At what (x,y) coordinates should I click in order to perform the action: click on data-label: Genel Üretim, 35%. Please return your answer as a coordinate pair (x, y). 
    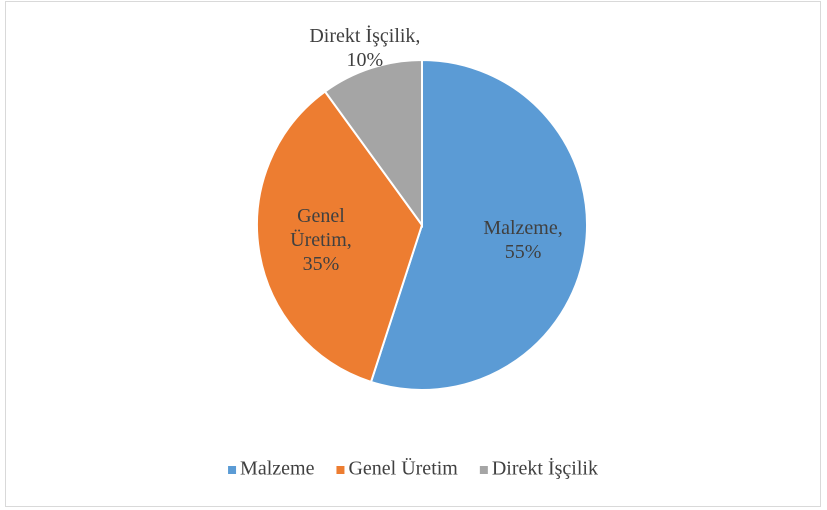
    Looking at the image, I should click on (321, 240).